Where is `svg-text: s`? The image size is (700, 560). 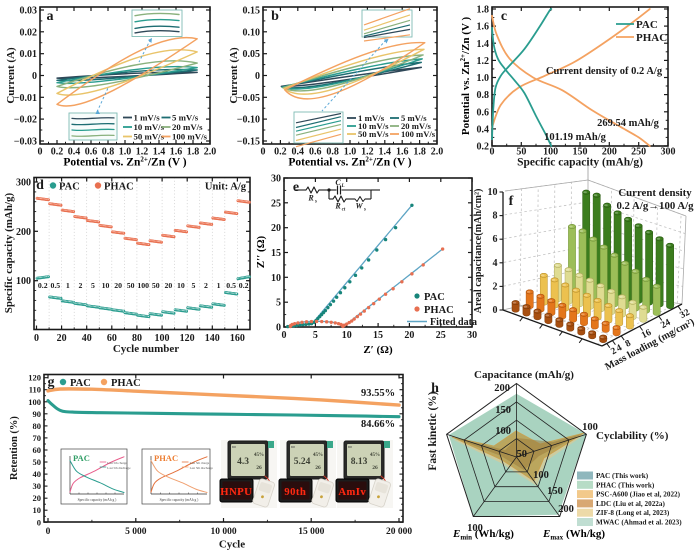
svg-text: s is located at coordinates (364, 210).